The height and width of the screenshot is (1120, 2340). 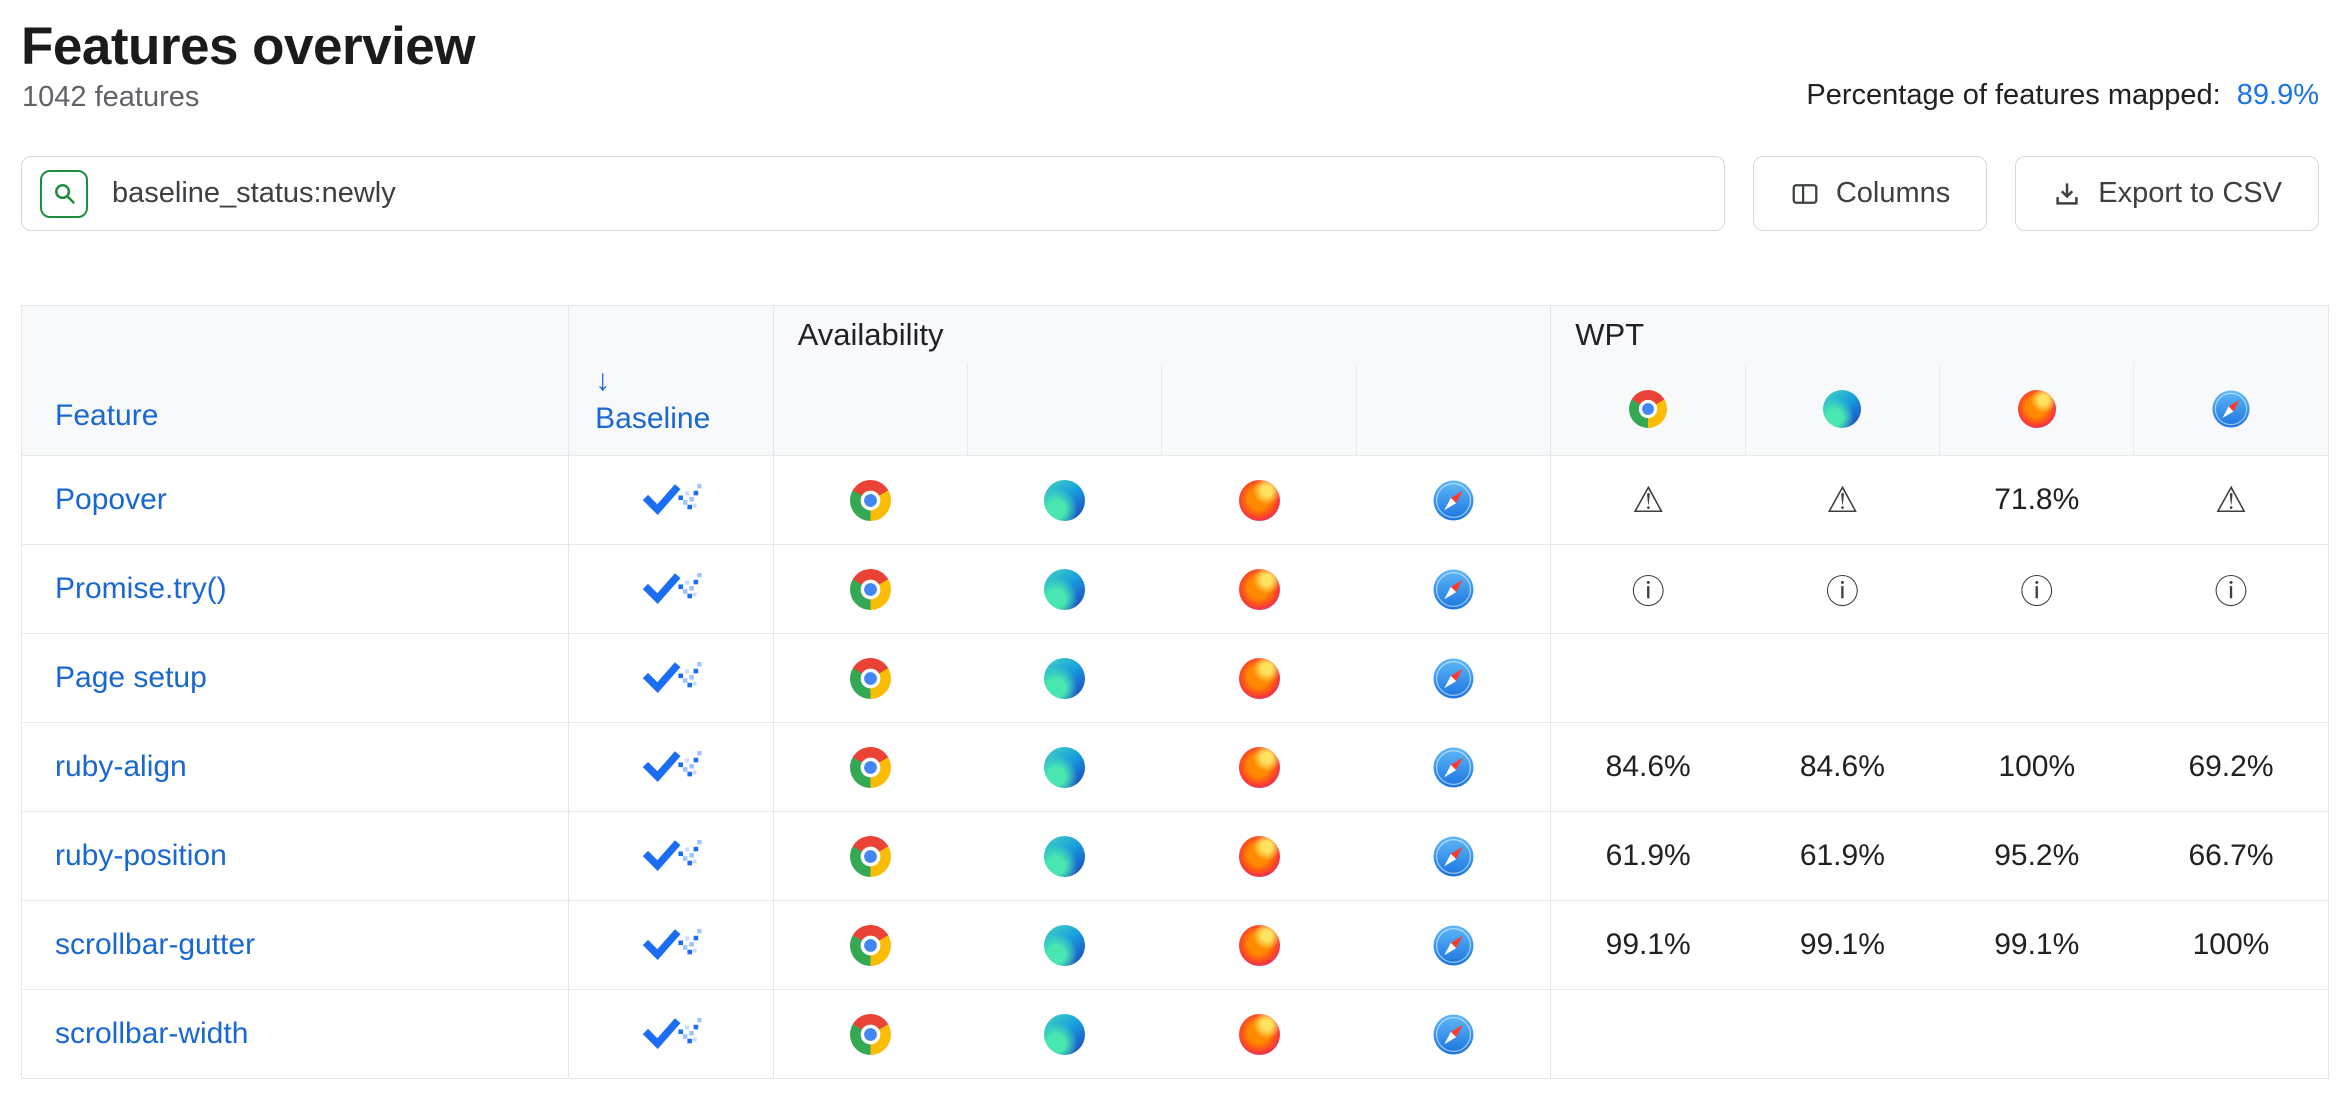 What do you see at coordinates (1175, 856) in the screenshot?
I see `table-row: ruby-position 61.9% 61.9% 95.2% 66.7%` at bounding box center [1175, 856].